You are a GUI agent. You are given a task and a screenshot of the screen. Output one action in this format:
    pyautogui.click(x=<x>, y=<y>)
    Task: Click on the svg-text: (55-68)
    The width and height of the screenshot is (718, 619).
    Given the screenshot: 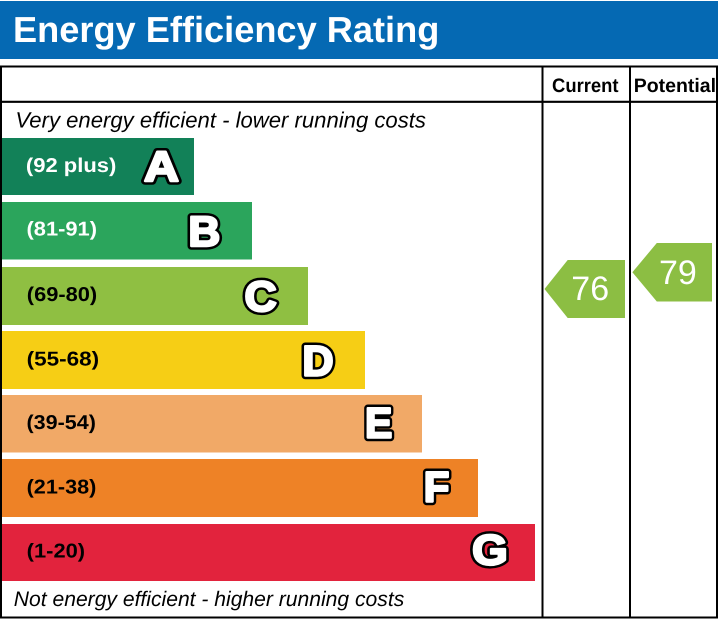 What is the action you would take?
    pyautogui.click(x=63, y=359)
    